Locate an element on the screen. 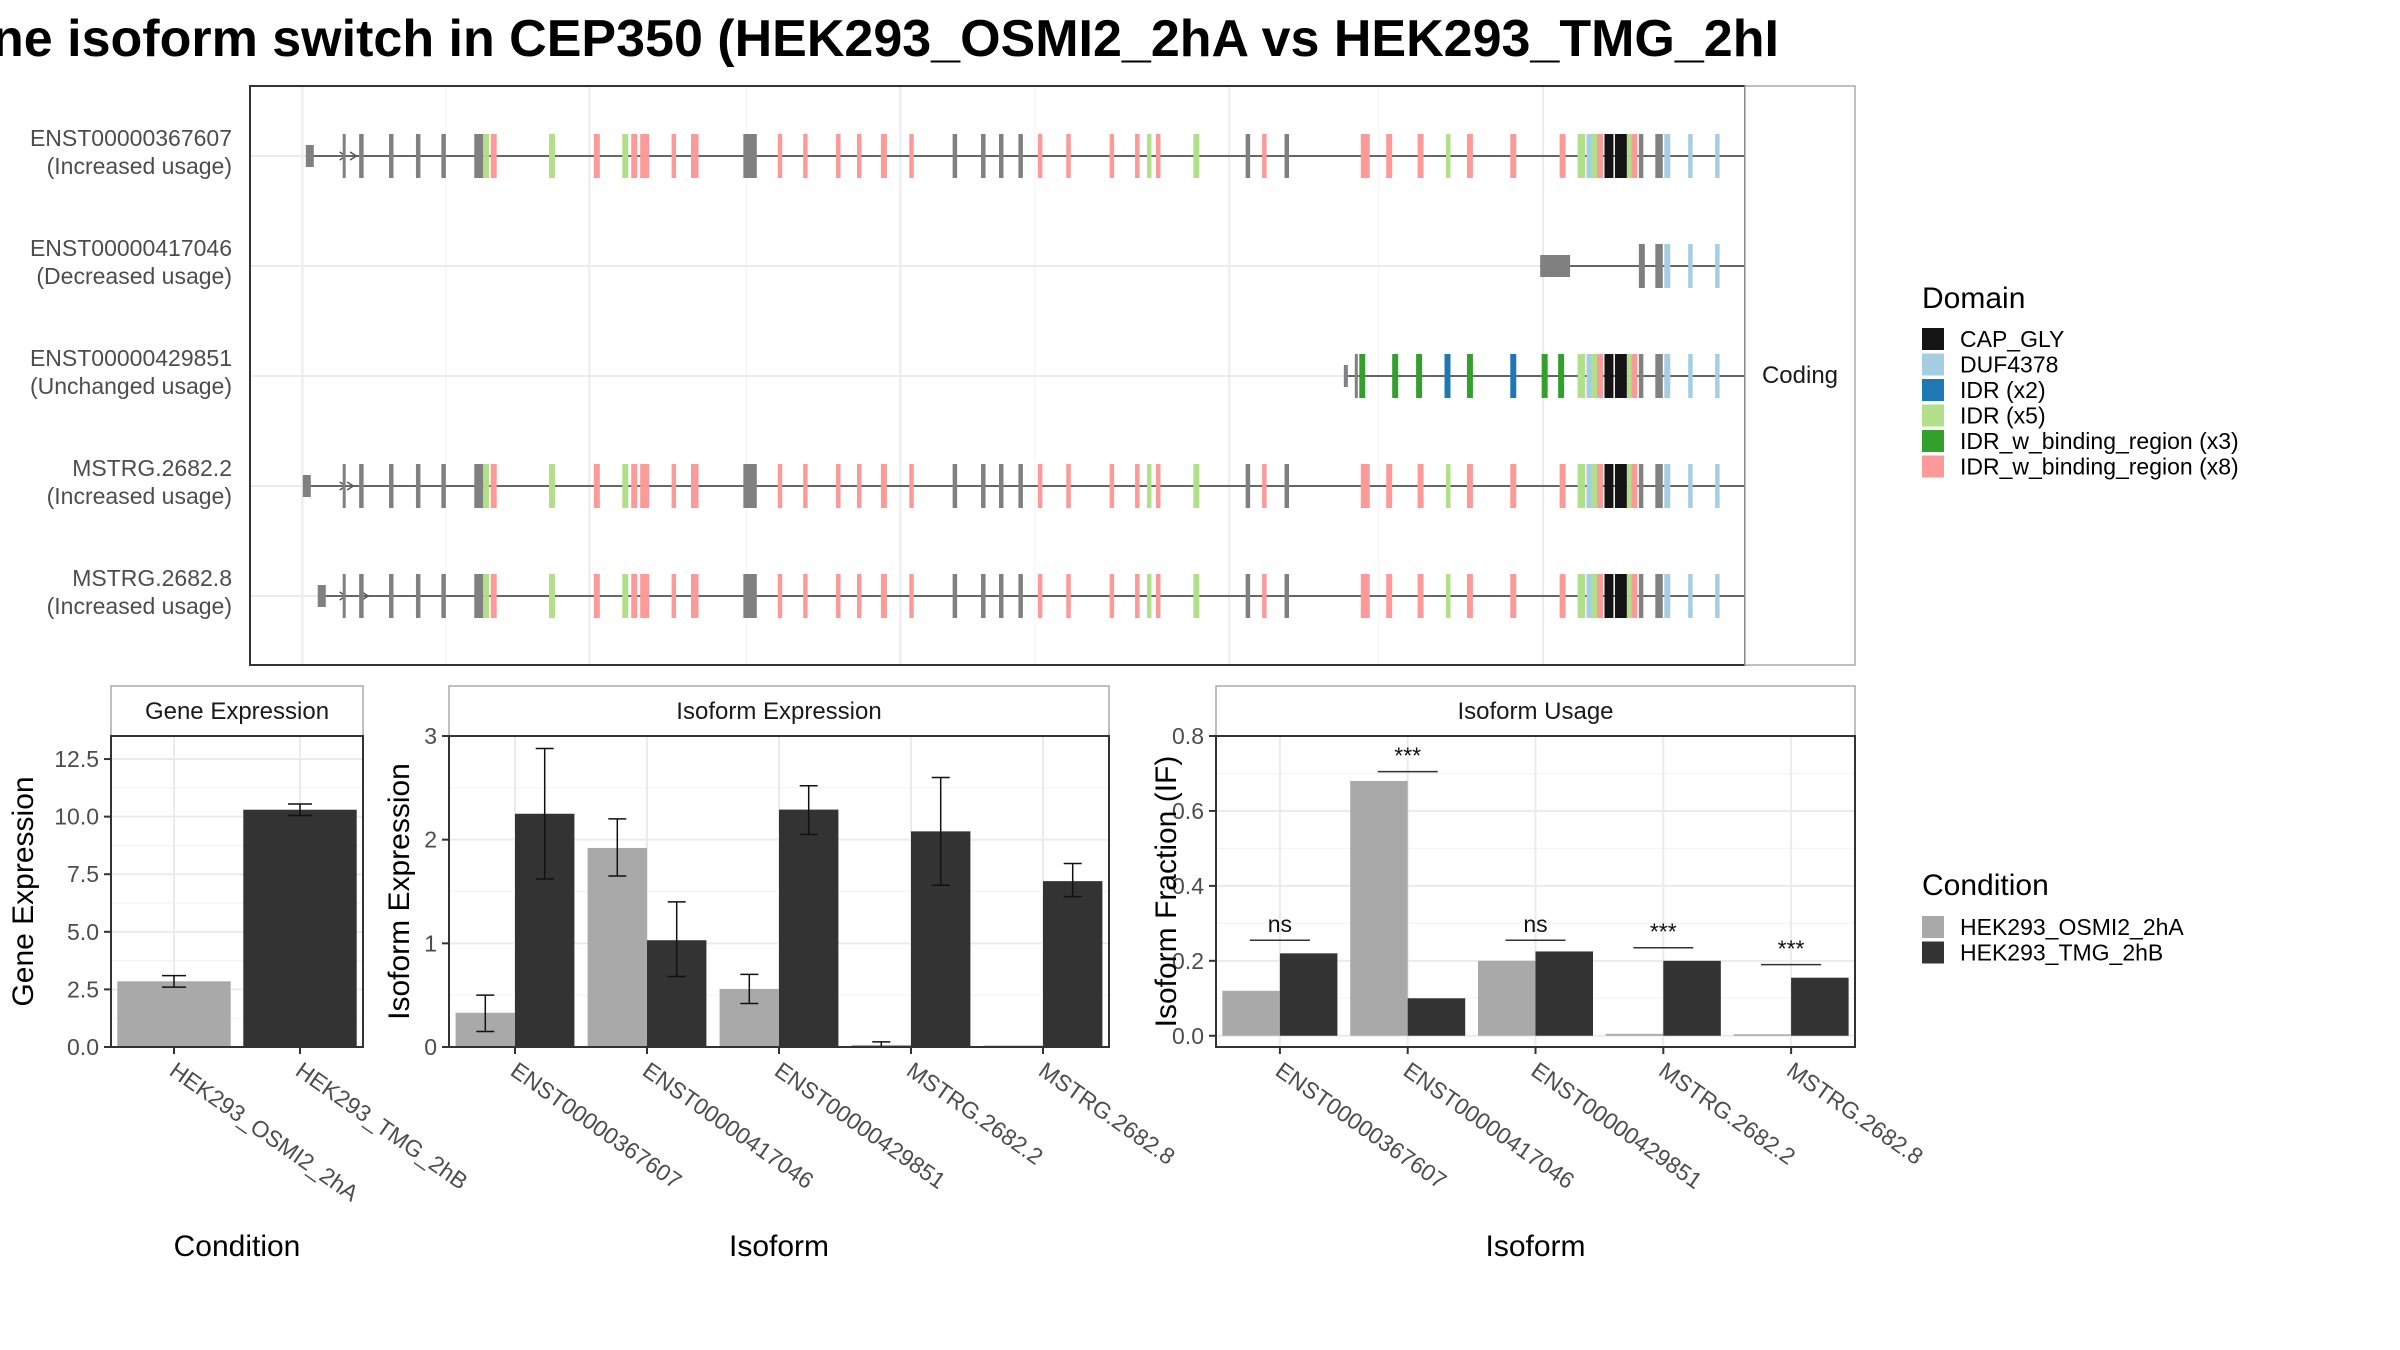  x-tick-label: MSTRG.2682.2 is located at coordinates (975, 1113).